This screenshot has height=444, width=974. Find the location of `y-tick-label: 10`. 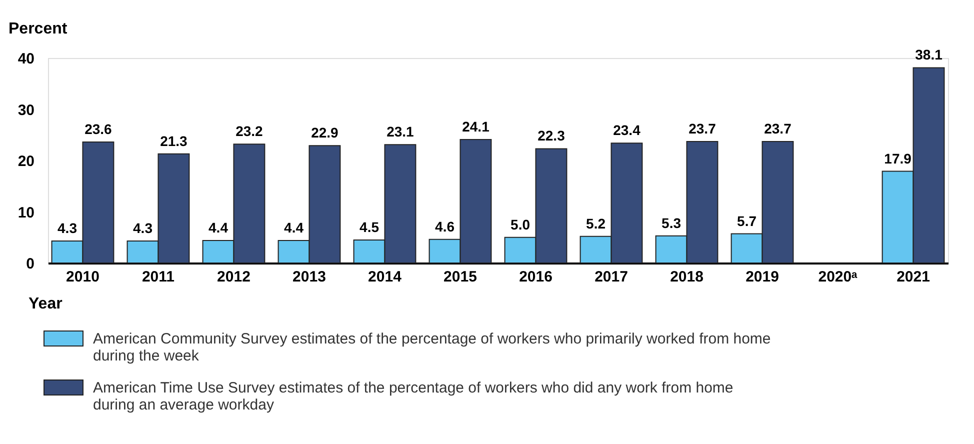

y-tick-label: 10 is located at coordinates (26, 213).